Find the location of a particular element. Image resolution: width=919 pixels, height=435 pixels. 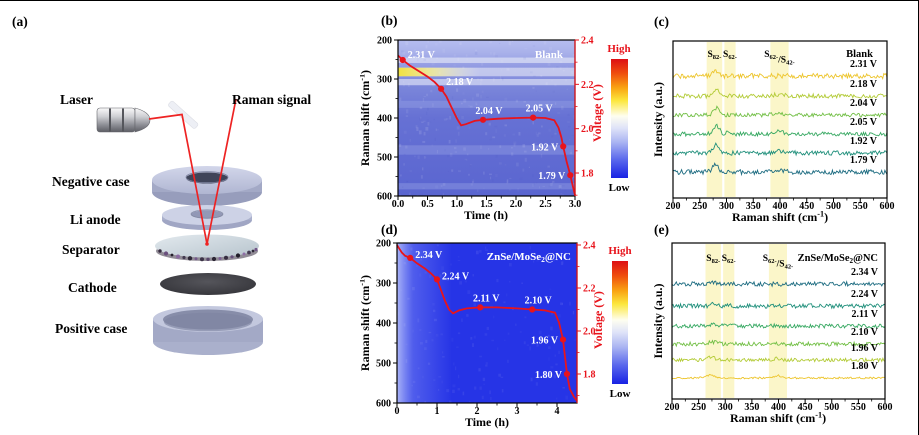

colorbar is located at coordinates (620, 322).